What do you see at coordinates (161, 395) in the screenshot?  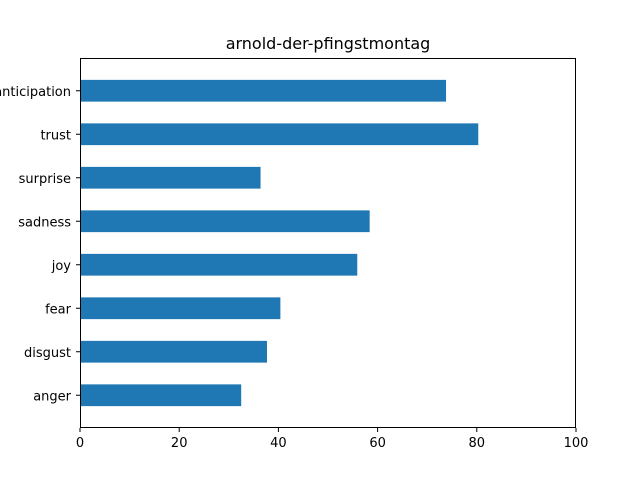 I see `bar-anger` at bounding box center [161, 395].